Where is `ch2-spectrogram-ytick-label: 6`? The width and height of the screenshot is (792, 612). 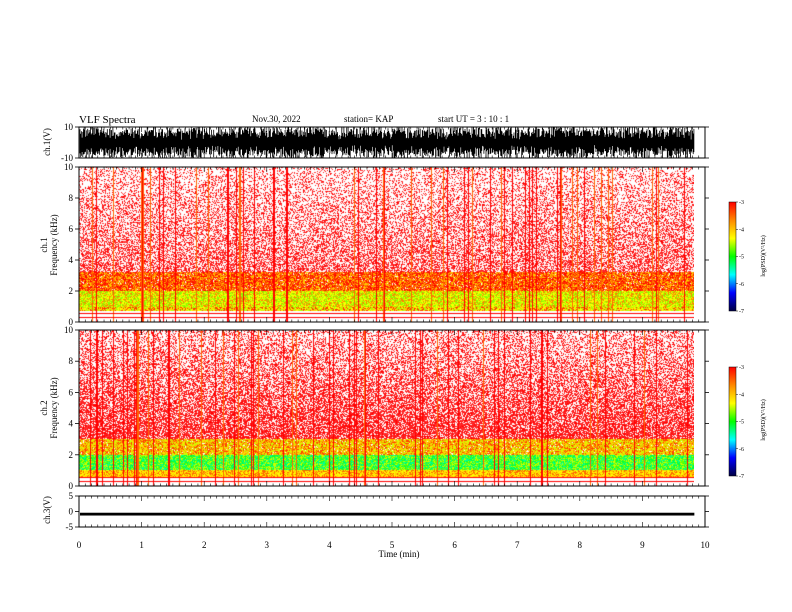 ch2-spectrogram-ytick-label: 6 is located at coordinates (71, 392).